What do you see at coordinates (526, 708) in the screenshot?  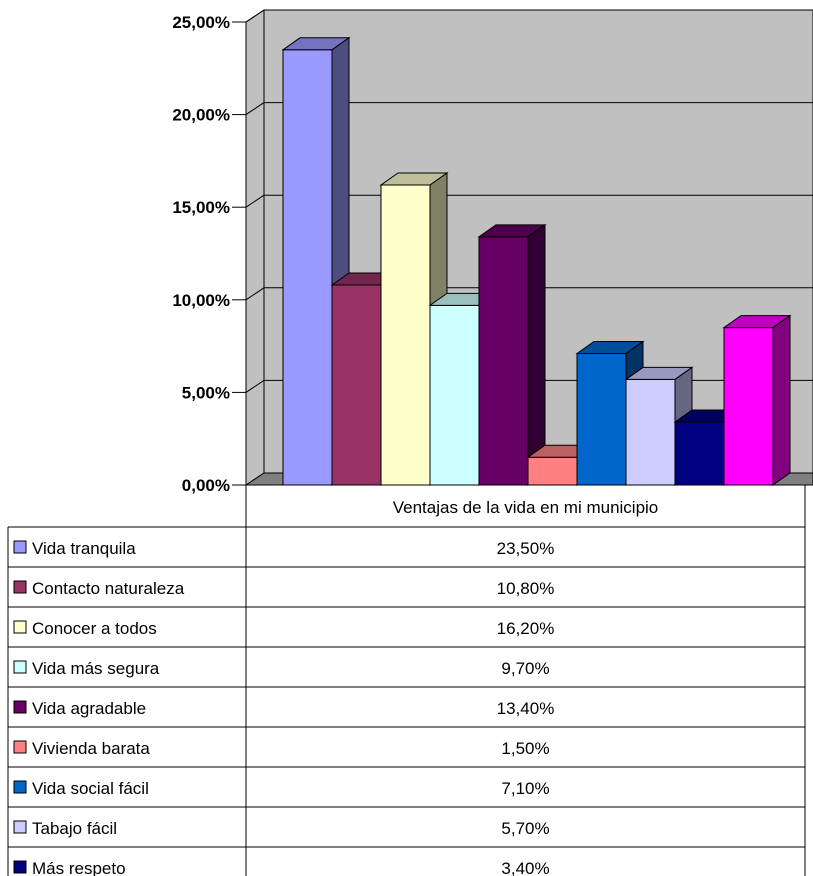 I see `data-label: 13,40%` at bounding box center [526, 708].